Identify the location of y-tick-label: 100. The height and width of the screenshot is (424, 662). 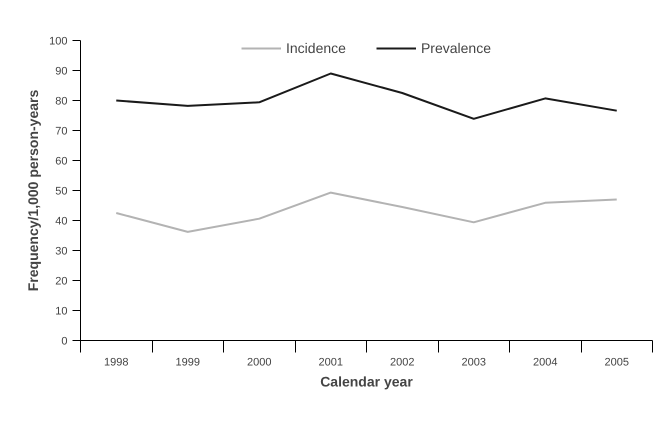
(58, 42).